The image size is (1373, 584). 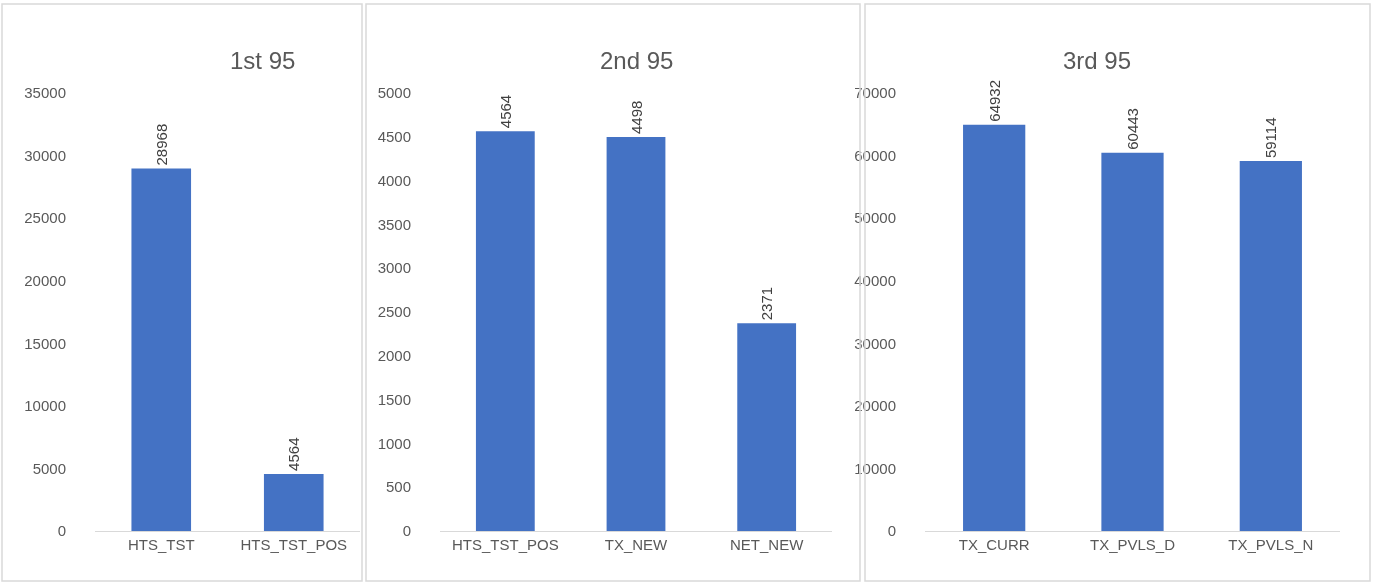 What do you see at coordinates (875, 155) in the screenshot?
I see `y-tick-label: 60000` at bounding box center [875, 155].